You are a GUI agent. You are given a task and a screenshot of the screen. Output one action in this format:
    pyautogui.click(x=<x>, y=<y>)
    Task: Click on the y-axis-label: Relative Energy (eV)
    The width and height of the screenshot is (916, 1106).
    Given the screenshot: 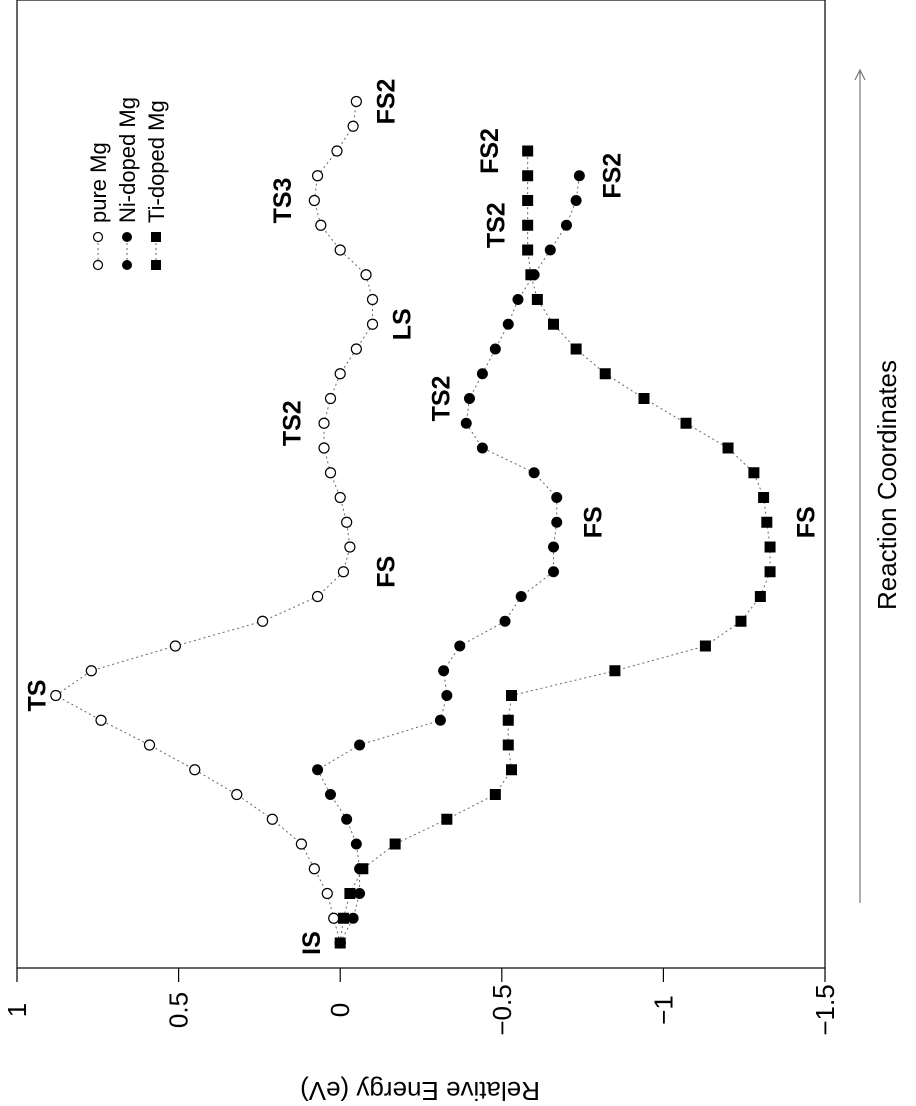 What is the action you would take?
    pyautogui.click(x=420, y=1091)
    